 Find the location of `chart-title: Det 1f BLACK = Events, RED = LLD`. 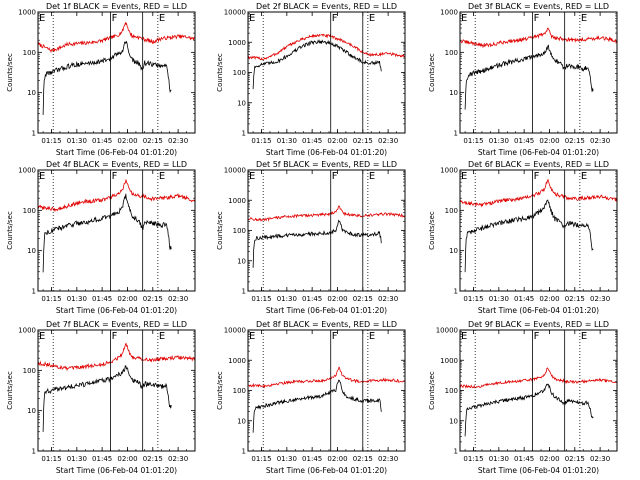

chart-title: Det 1f BLACK = Events, RED = LLD is located at coordinates (116, 6).